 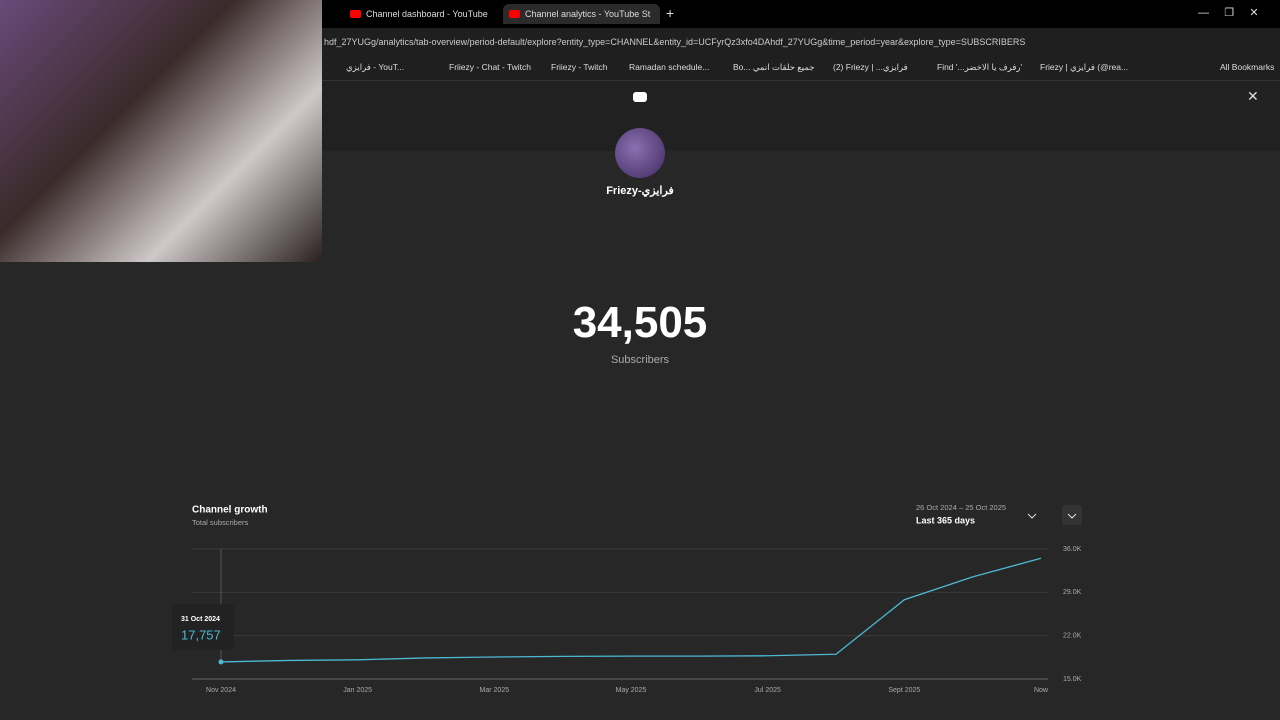 I want to click on y-tick-label: 22.0K, so click(x=1072, y=636).